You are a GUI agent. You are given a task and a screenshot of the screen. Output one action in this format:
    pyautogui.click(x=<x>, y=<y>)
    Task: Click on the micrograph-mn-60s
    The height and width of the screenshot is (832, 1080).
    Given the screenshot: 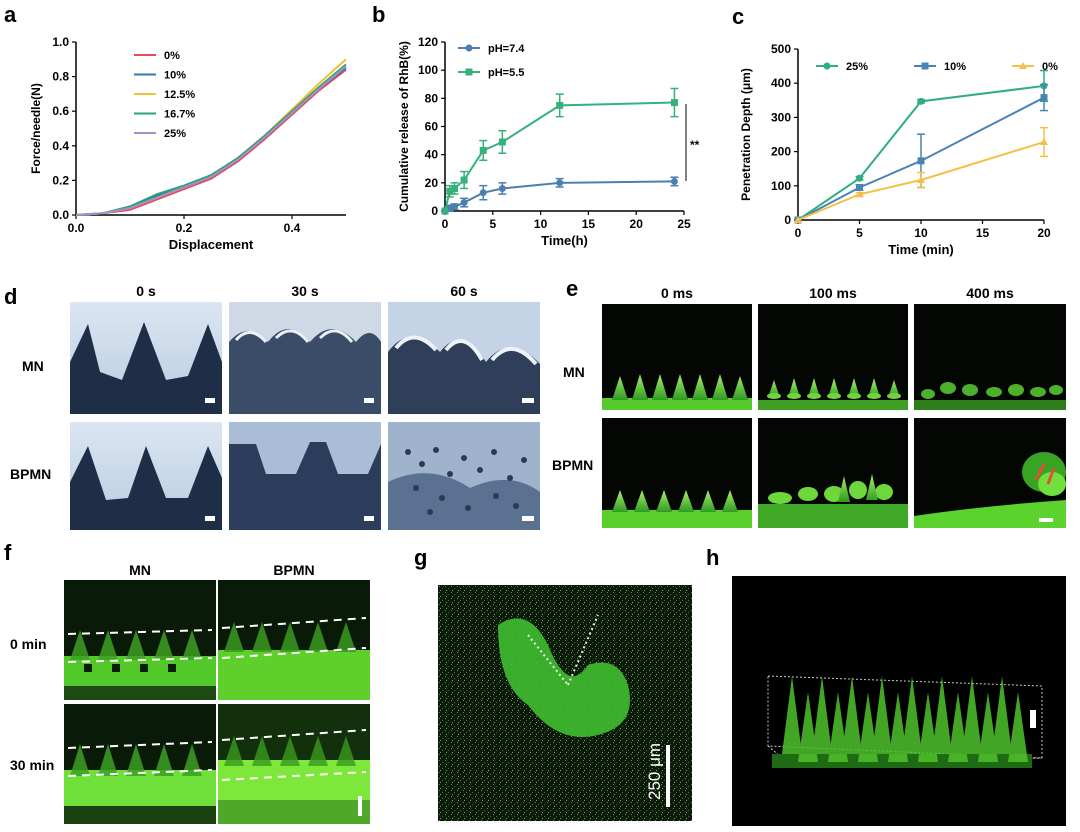 What is the action you would take?
    pyautogui.click(x=464, y=358)
    